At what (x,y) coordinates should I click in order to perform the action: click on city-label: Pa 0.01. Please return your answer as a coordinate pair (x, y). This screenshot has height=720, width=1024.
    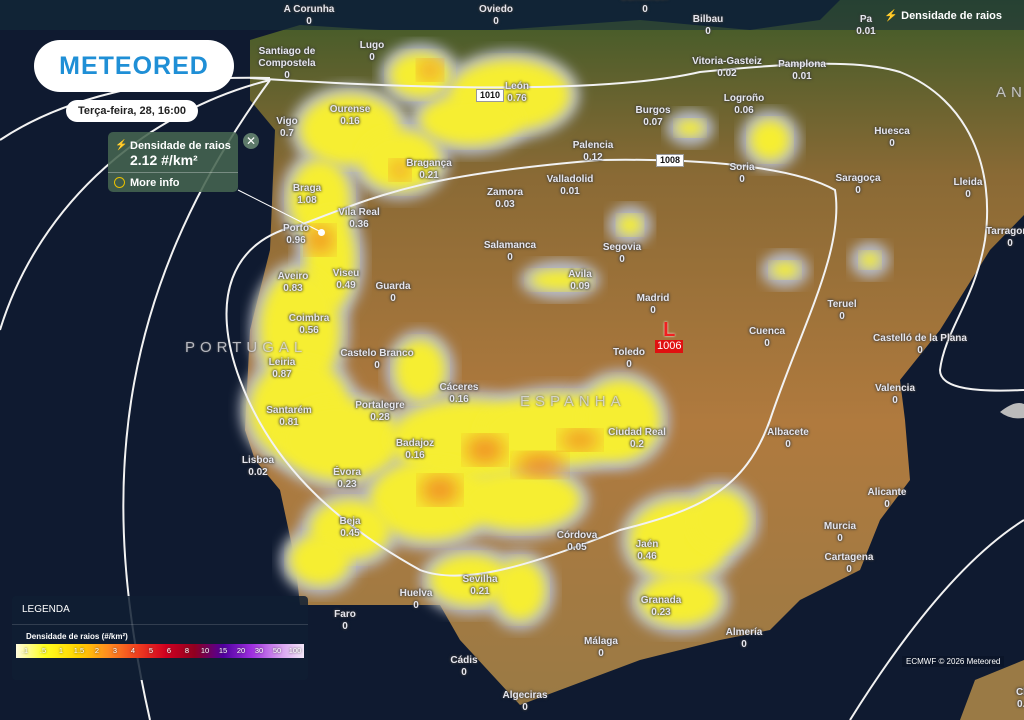
    Looking at the image, I should click on (865, 26).